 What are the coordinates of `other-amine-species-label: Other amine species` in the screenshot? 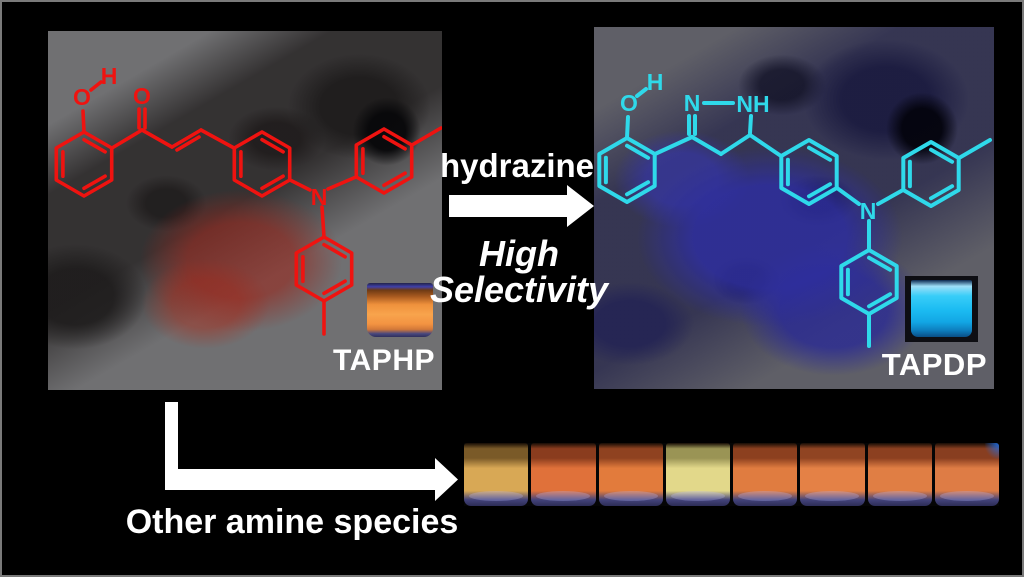 It's located at (292, 522).